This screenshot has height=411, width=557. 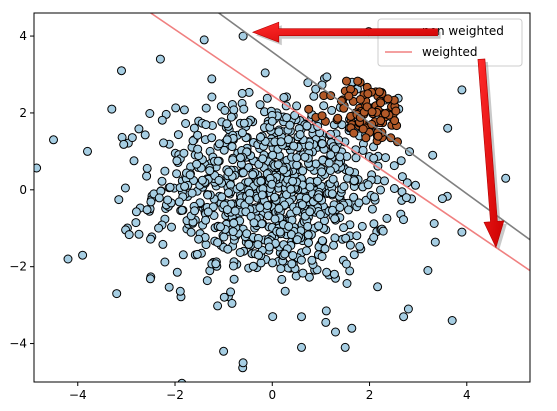 I want to click on y-tick-label: 0, so click(x=23, y=190).